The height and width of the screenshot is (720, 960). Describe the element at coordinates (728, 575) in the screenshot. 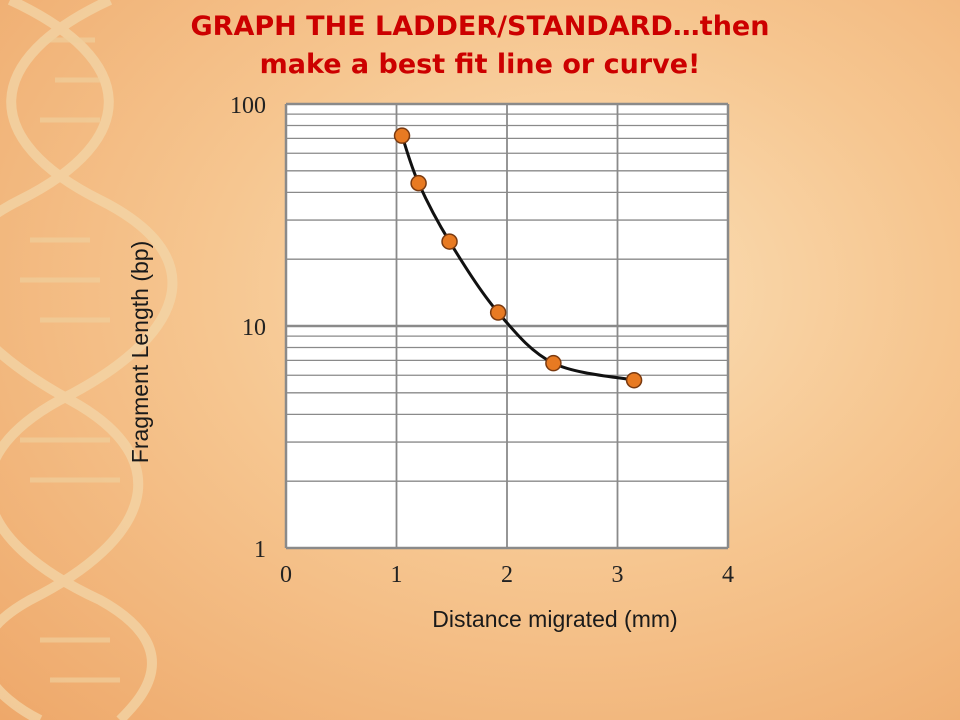

I see `x-tick-label: 4` at that location.